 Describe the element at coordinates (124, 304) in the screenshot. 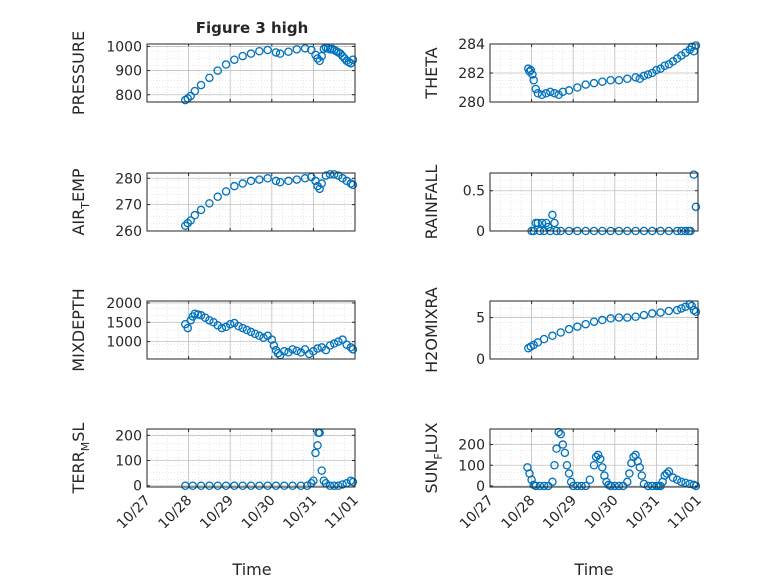

I see `y-tick-label: 2000` at that location.